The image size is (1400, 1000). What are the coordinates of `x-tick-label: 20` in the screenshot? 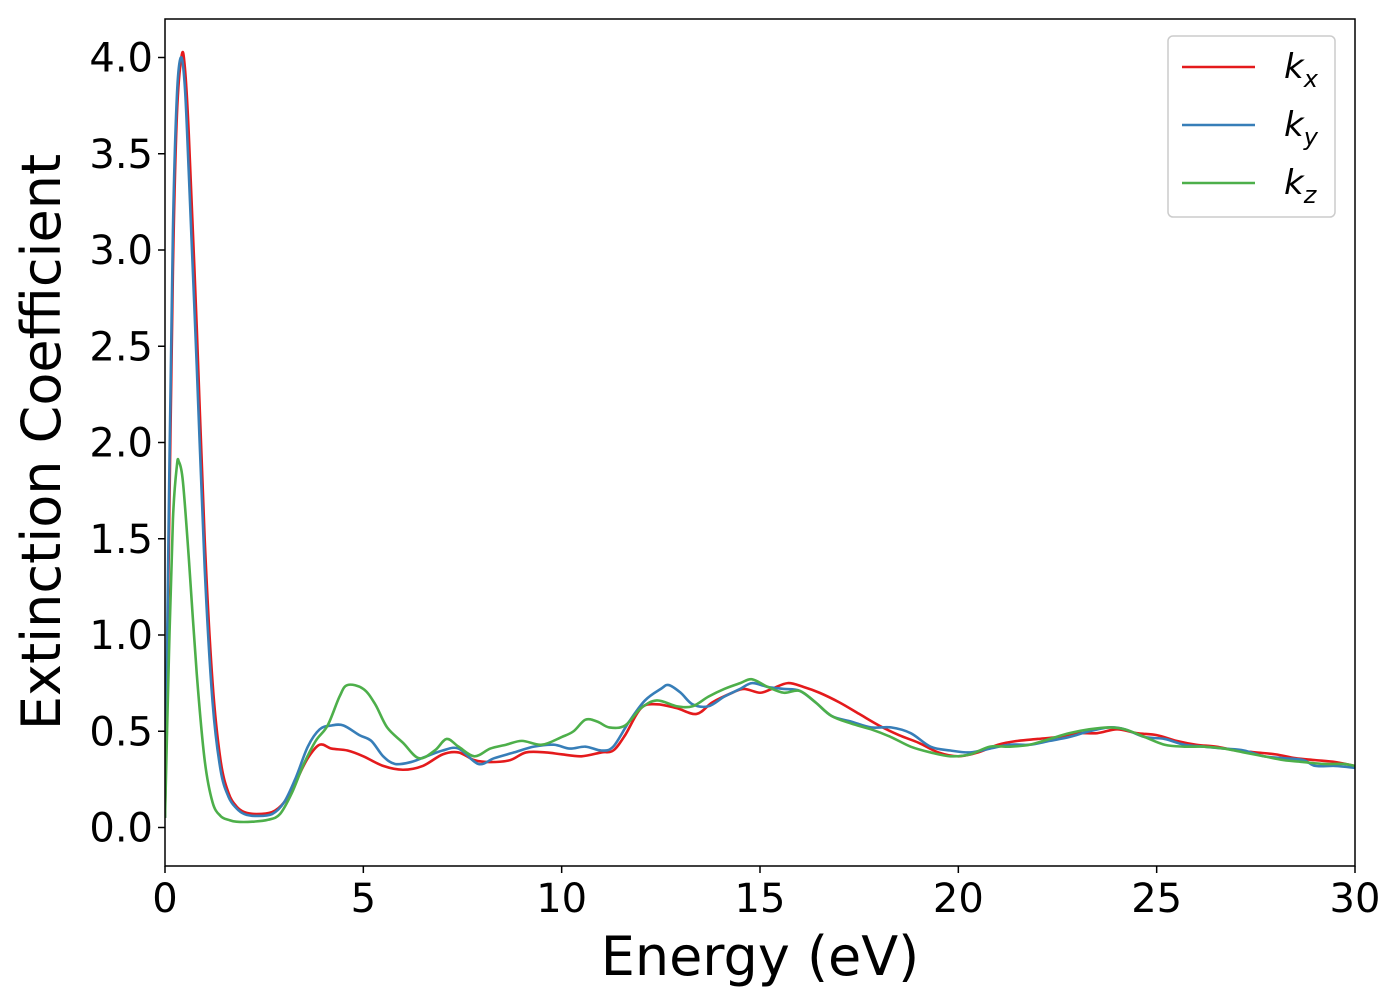 It's located at (958, 899).